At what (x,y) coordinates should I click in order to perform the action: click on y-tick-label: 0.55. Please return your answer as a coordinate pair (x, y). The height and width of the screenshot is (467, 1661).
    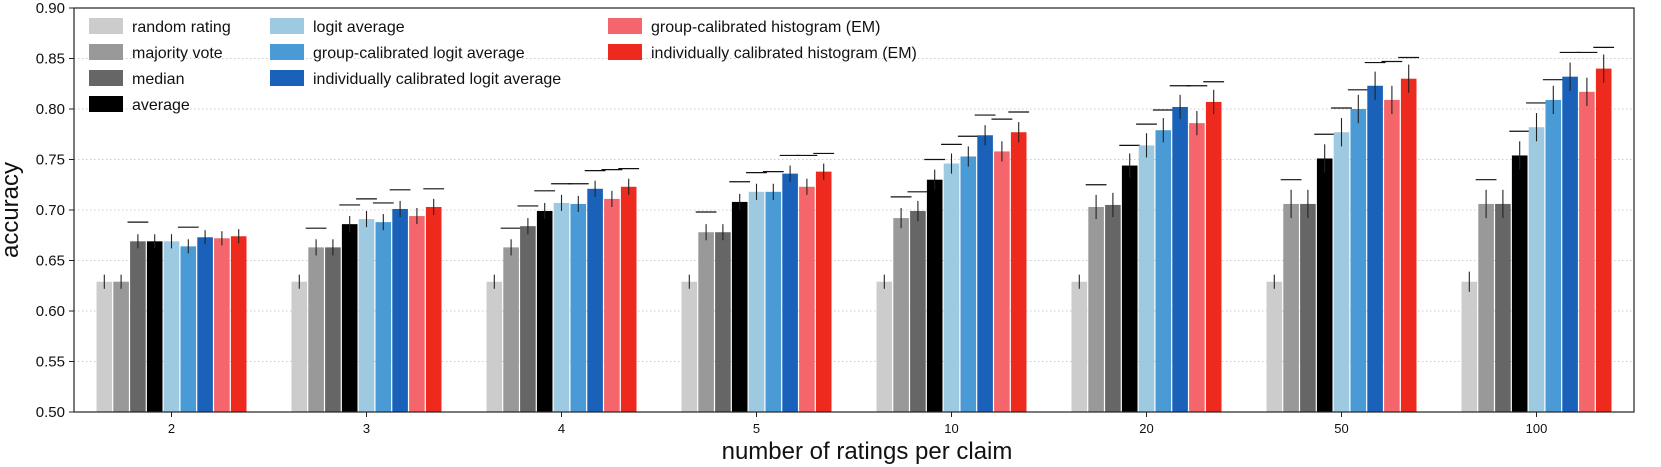
    Looking at the image, I should click on (50, 362).